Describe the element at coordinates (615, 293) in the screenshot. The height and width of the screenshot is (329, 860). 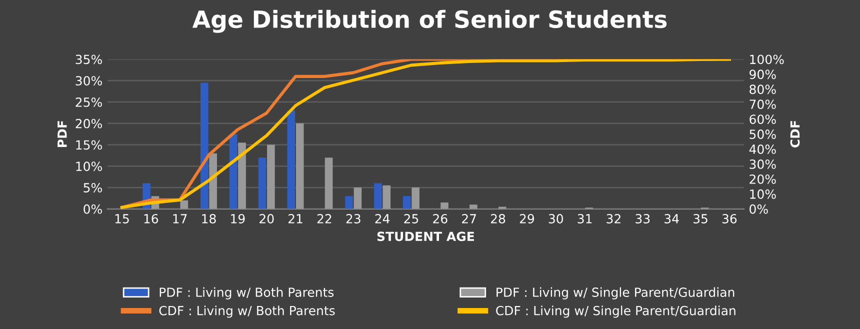
I see `legend-label: PDF : Living w/ Single Parent/Guardian` at that location.